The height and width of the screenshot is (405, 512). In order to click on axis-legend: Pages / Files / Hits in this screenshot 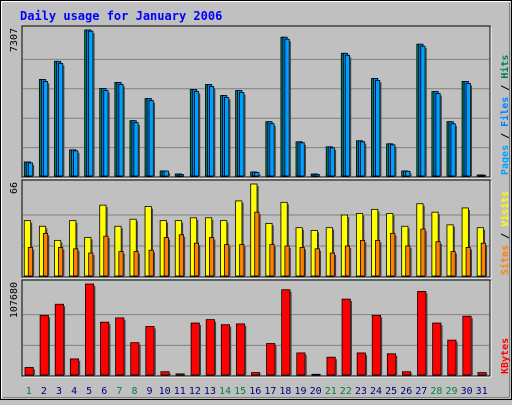, I will do `click(505, 115)`.